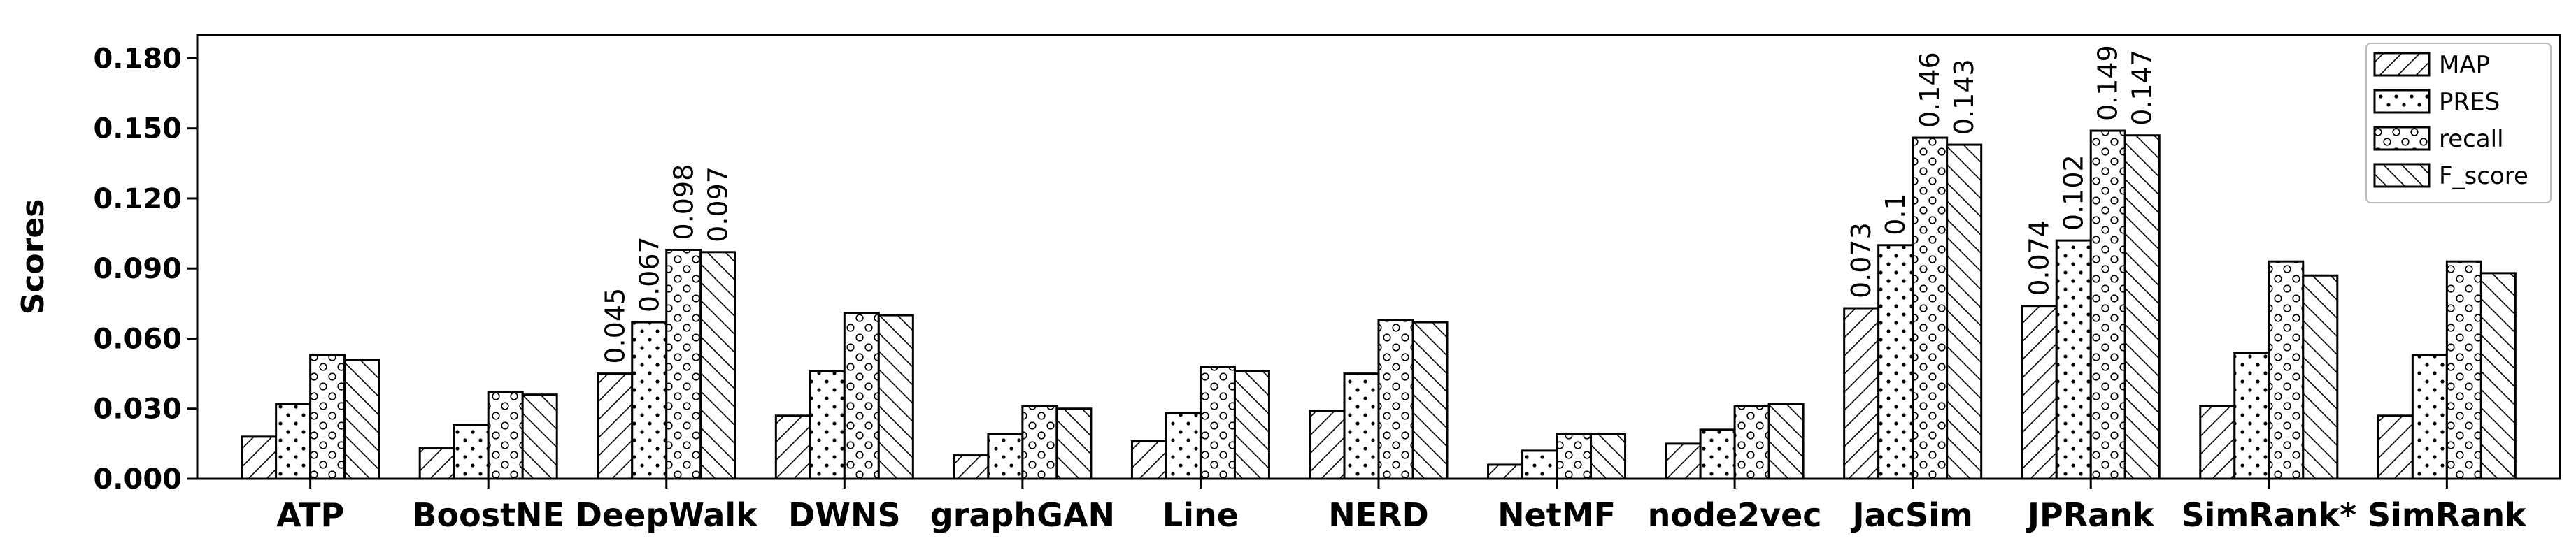 Image resolution: width=2576 pixels, height=557 pixels. I want to click on legend-box, so click(2458, 123).